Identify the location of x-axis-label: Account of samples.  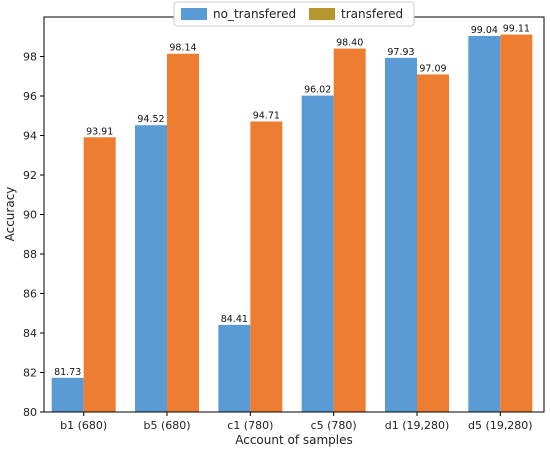
(294, 440).